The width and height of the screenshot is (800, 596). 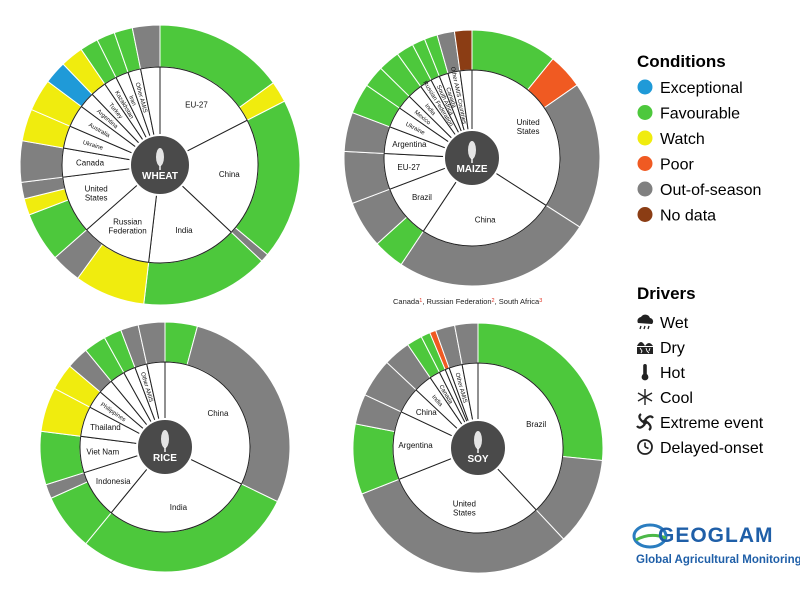 What do you see at coordinates (674, 323) in the screenshot?
I see `driver-label-wet: Wet` at bounding box center [674, 323].